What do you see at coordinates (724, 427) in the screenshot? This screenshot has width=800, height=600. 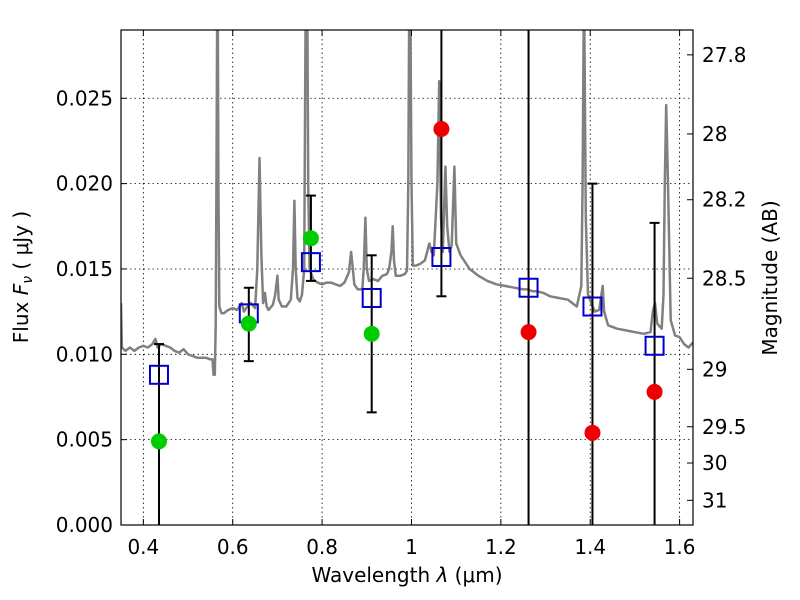 I see `mag-tick-label: 29.5` at bounding box center [724, 427].